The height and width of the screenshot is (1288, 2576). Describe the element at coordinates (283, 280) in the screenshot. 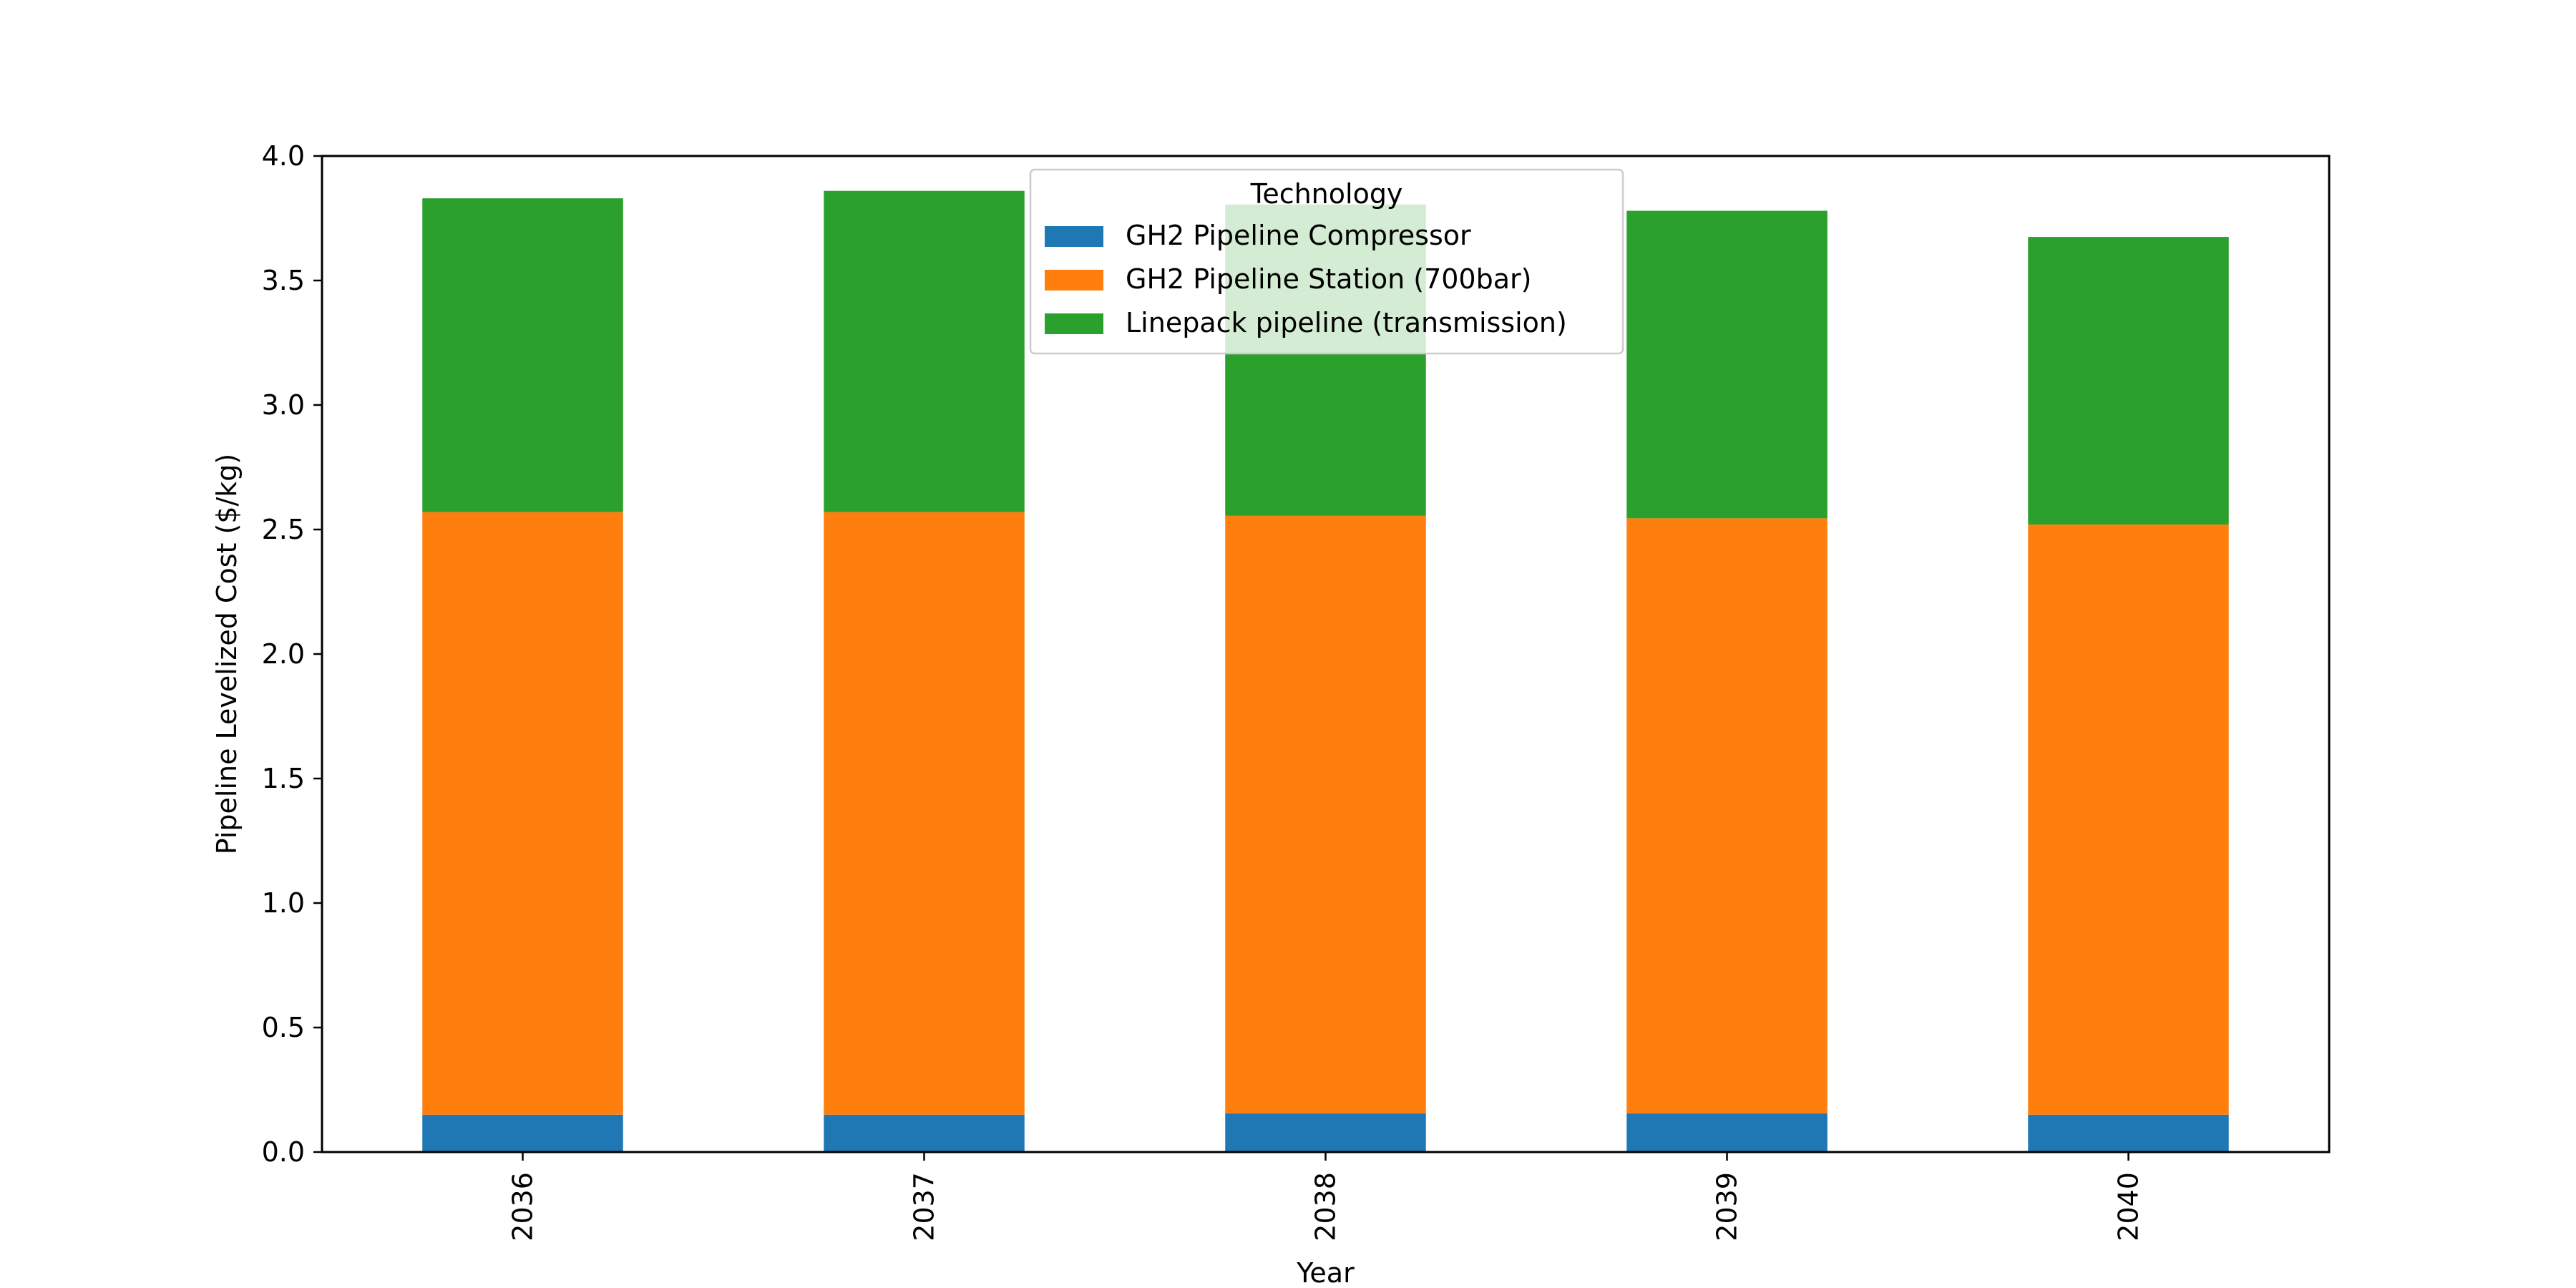

I see `y-tick-label: 3.5` at that location.